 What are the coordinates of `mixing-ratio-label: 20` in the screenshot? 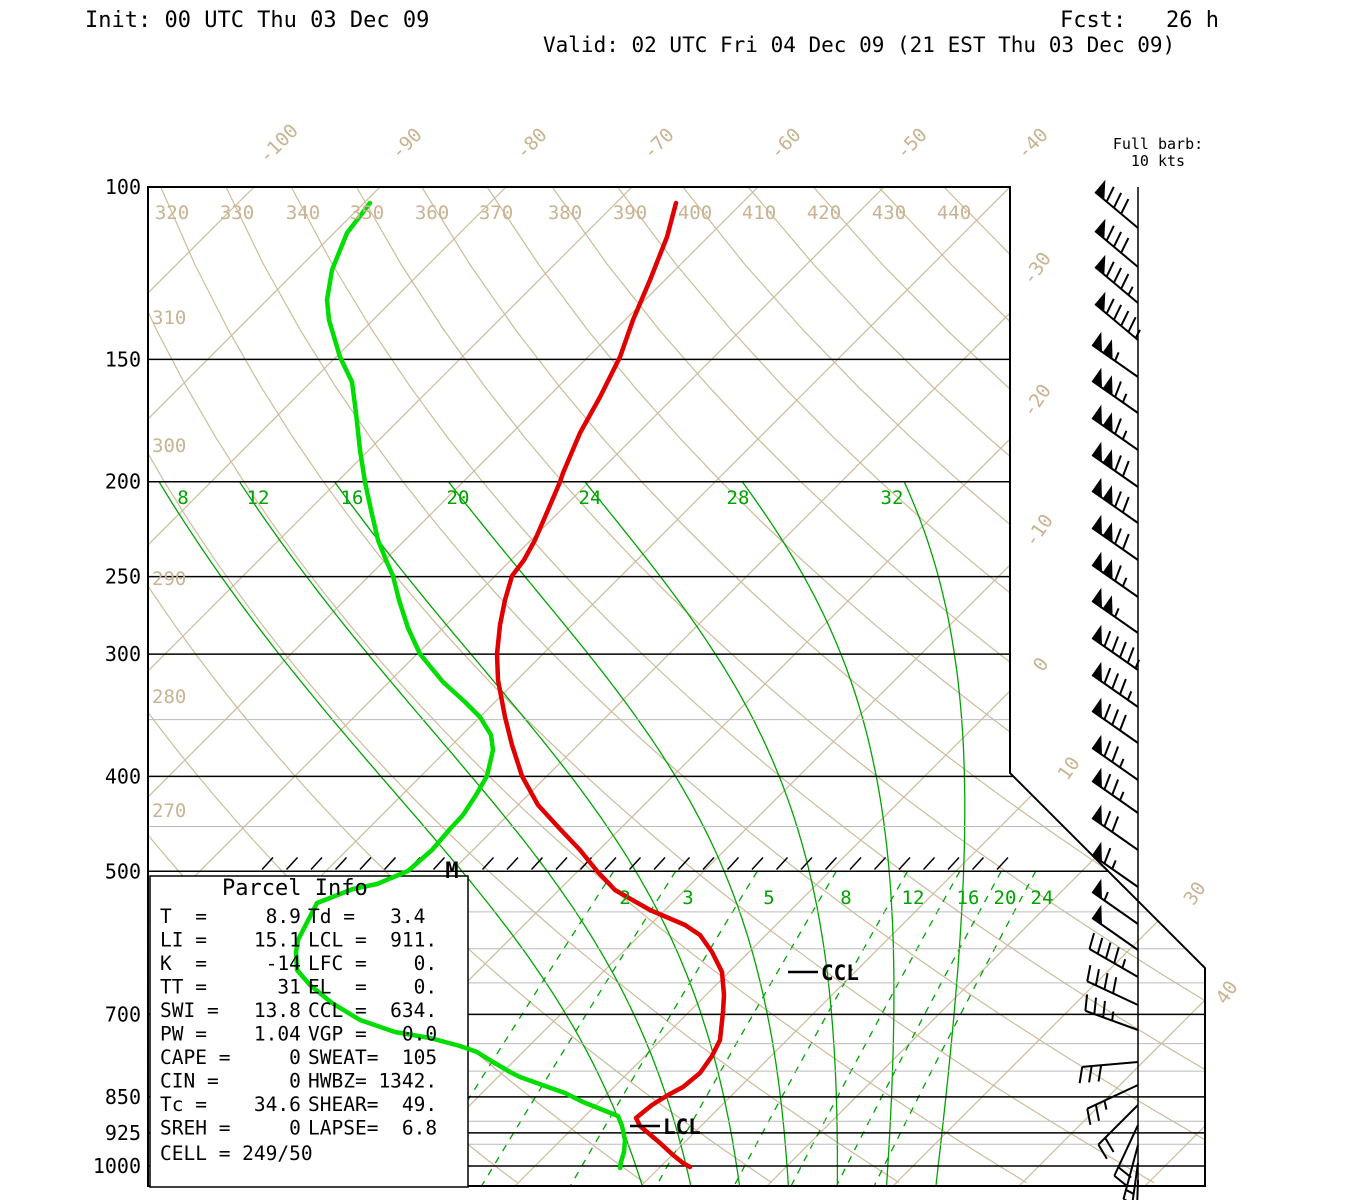 It's located at (1005, 898).